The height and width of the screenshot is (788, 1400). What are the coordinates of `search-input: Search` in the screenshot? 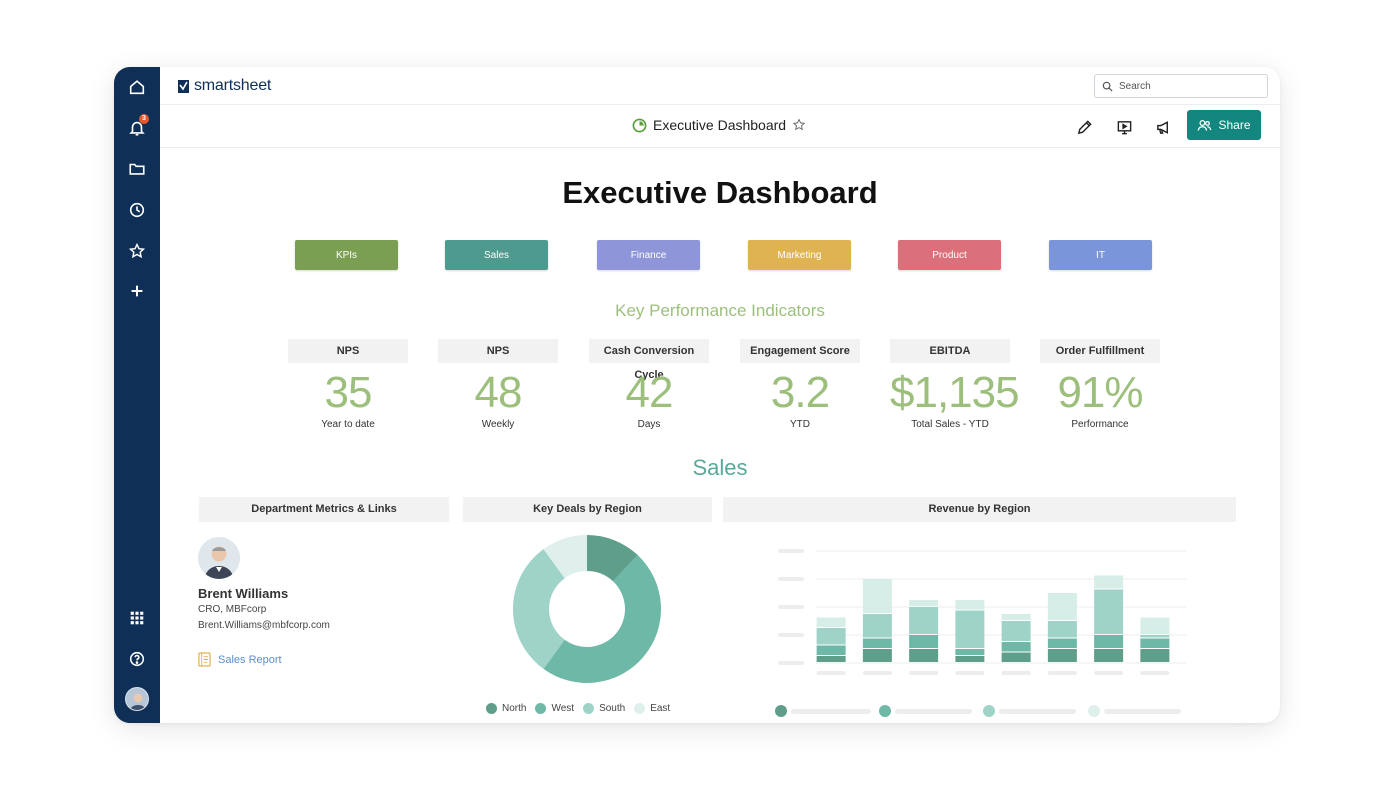 It's located at (1181, 86).